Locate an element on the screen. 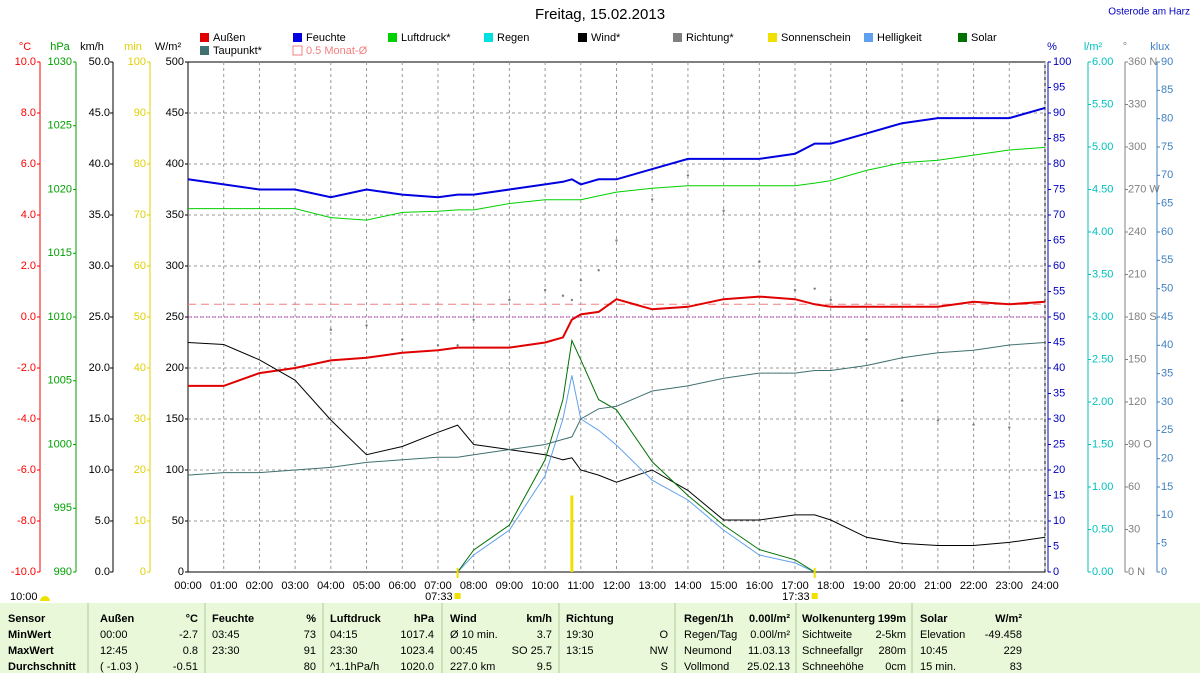 This screenshot has width=1200, height=673. y-tick-label: 330 is located at coordinates (1137, 104).